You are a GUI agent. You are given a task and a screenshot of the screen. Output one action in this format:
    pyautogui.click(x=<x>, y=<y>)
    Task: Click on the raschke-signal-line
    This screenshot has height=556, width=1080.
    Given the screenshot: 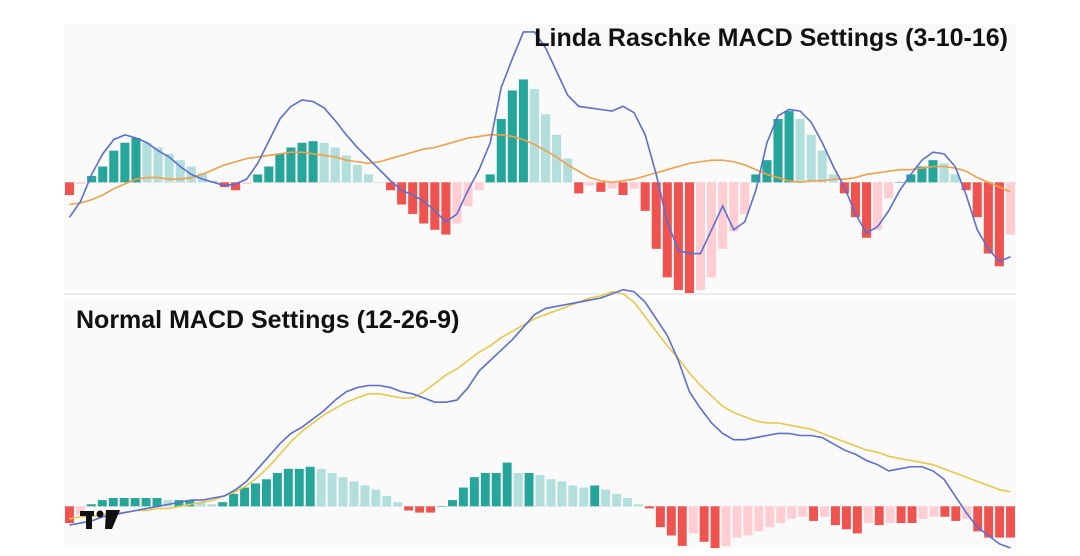 What is the action you would take?
    pyautogui.click(x=540, y=170)
    